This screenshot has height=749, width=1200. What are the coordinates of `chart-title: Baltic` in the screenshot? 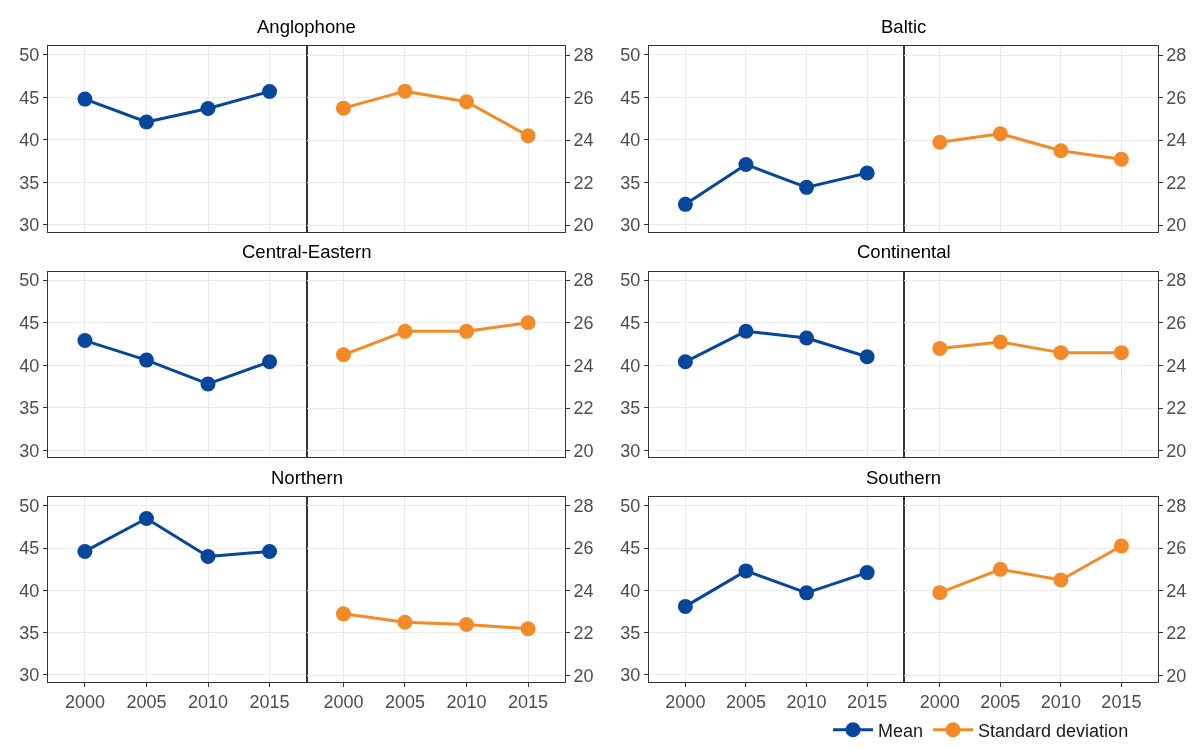 It's located at (904, 26).